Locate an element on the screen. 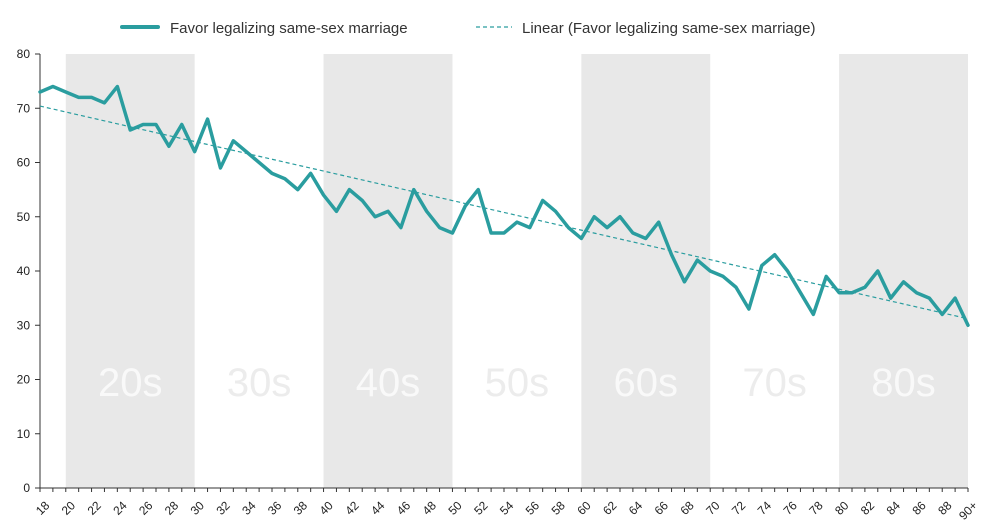 The width and height of the screenshot is (990, 525). x-tick-label: 44 is located at coordinates (378, 508).